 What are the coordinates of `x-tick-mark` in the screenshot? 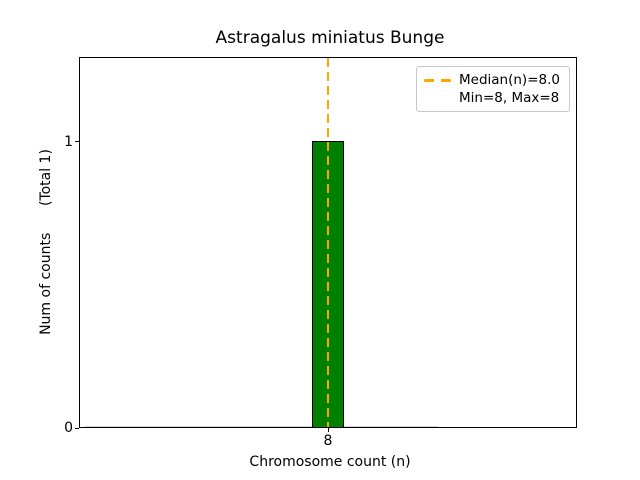 It's located at (328, 430).